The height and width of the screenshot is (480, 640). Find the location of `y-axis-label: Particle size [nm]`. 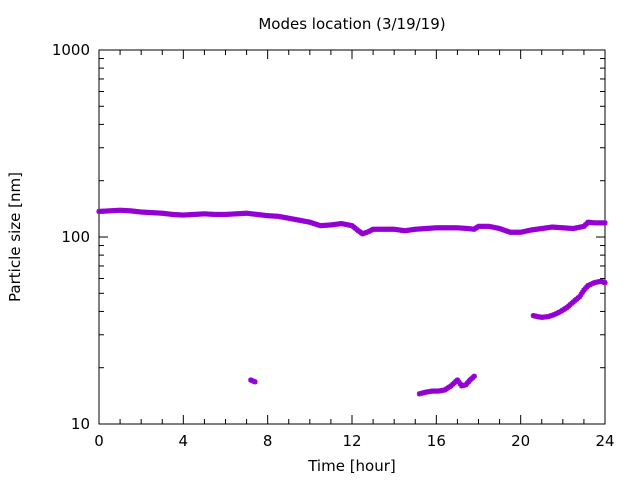

y-axis-label: Particle size [nm] is located at coordinates (15, 237).